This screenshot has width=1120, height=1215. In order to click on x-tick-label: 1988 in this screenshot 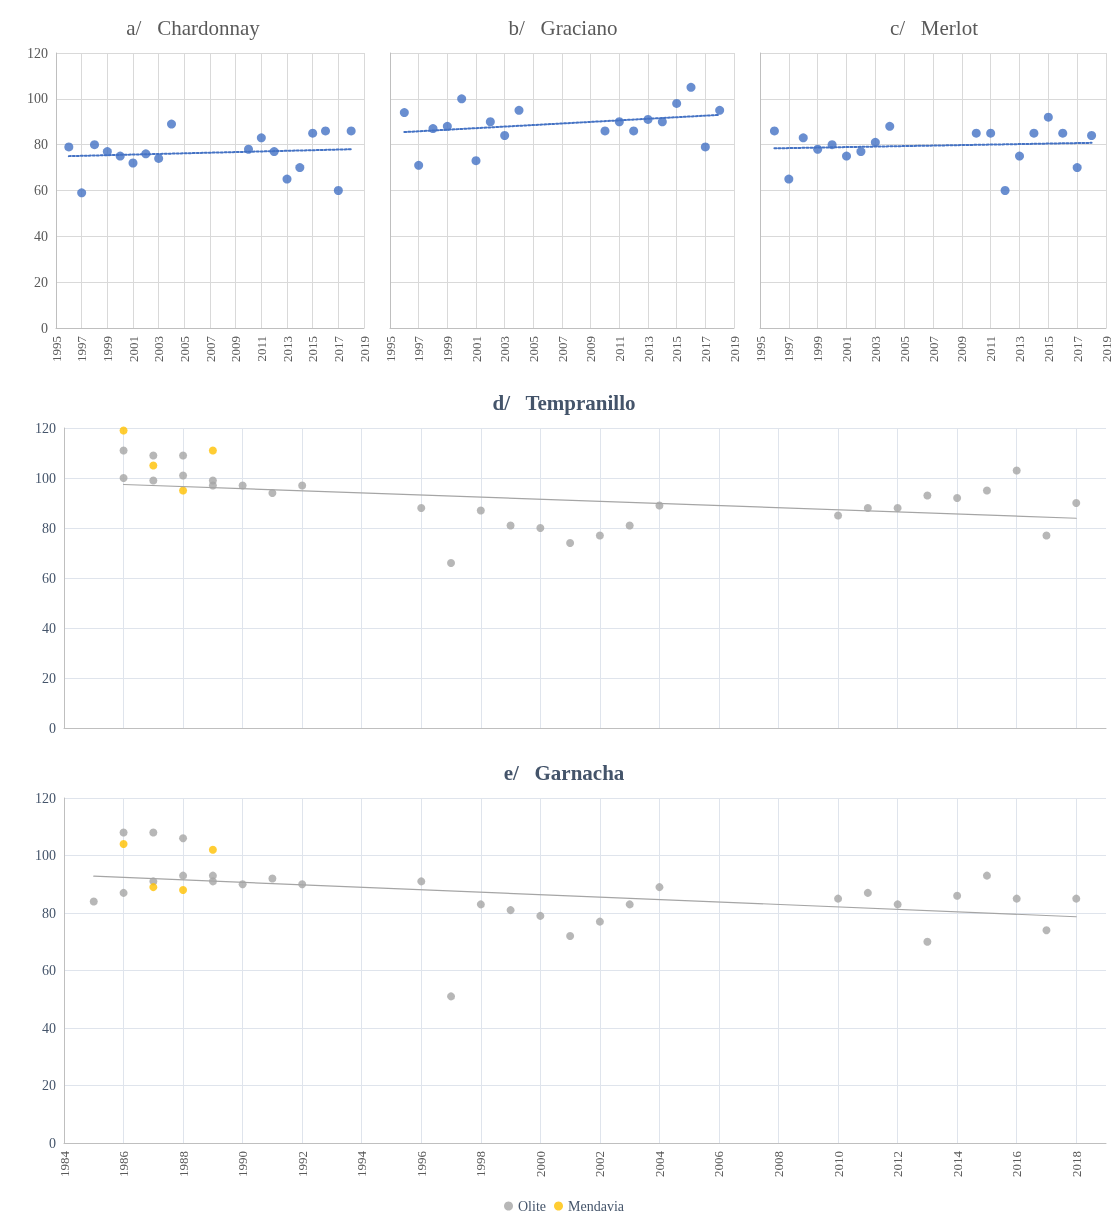, I will do `click(183, 1164)`.